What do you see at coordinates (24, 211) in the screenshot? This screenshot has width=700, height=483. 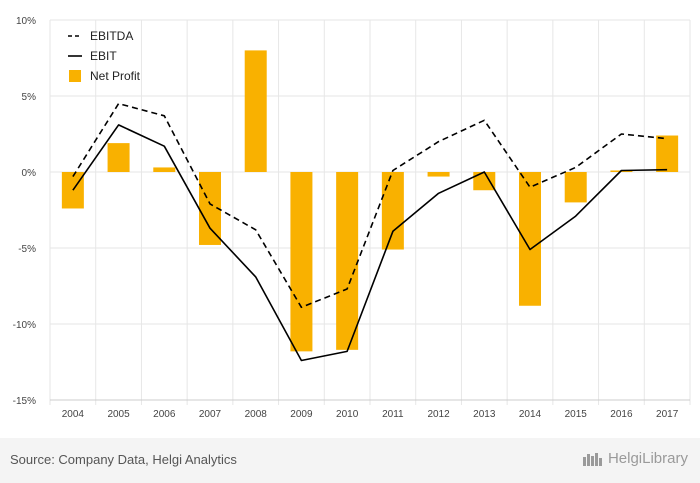 I see `y-axis-ticks: 10% 5% 0% -5% -10% -15%` at bounding box center [24, 211].